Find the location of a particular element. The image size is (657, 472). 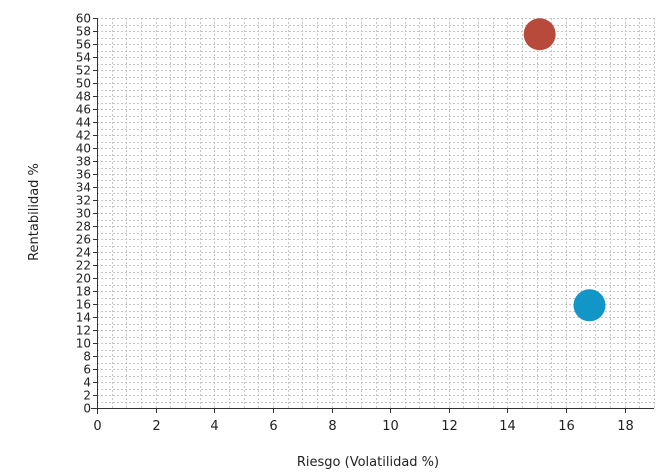

x-tick-label: 0 is located at coordinates (97, 426).